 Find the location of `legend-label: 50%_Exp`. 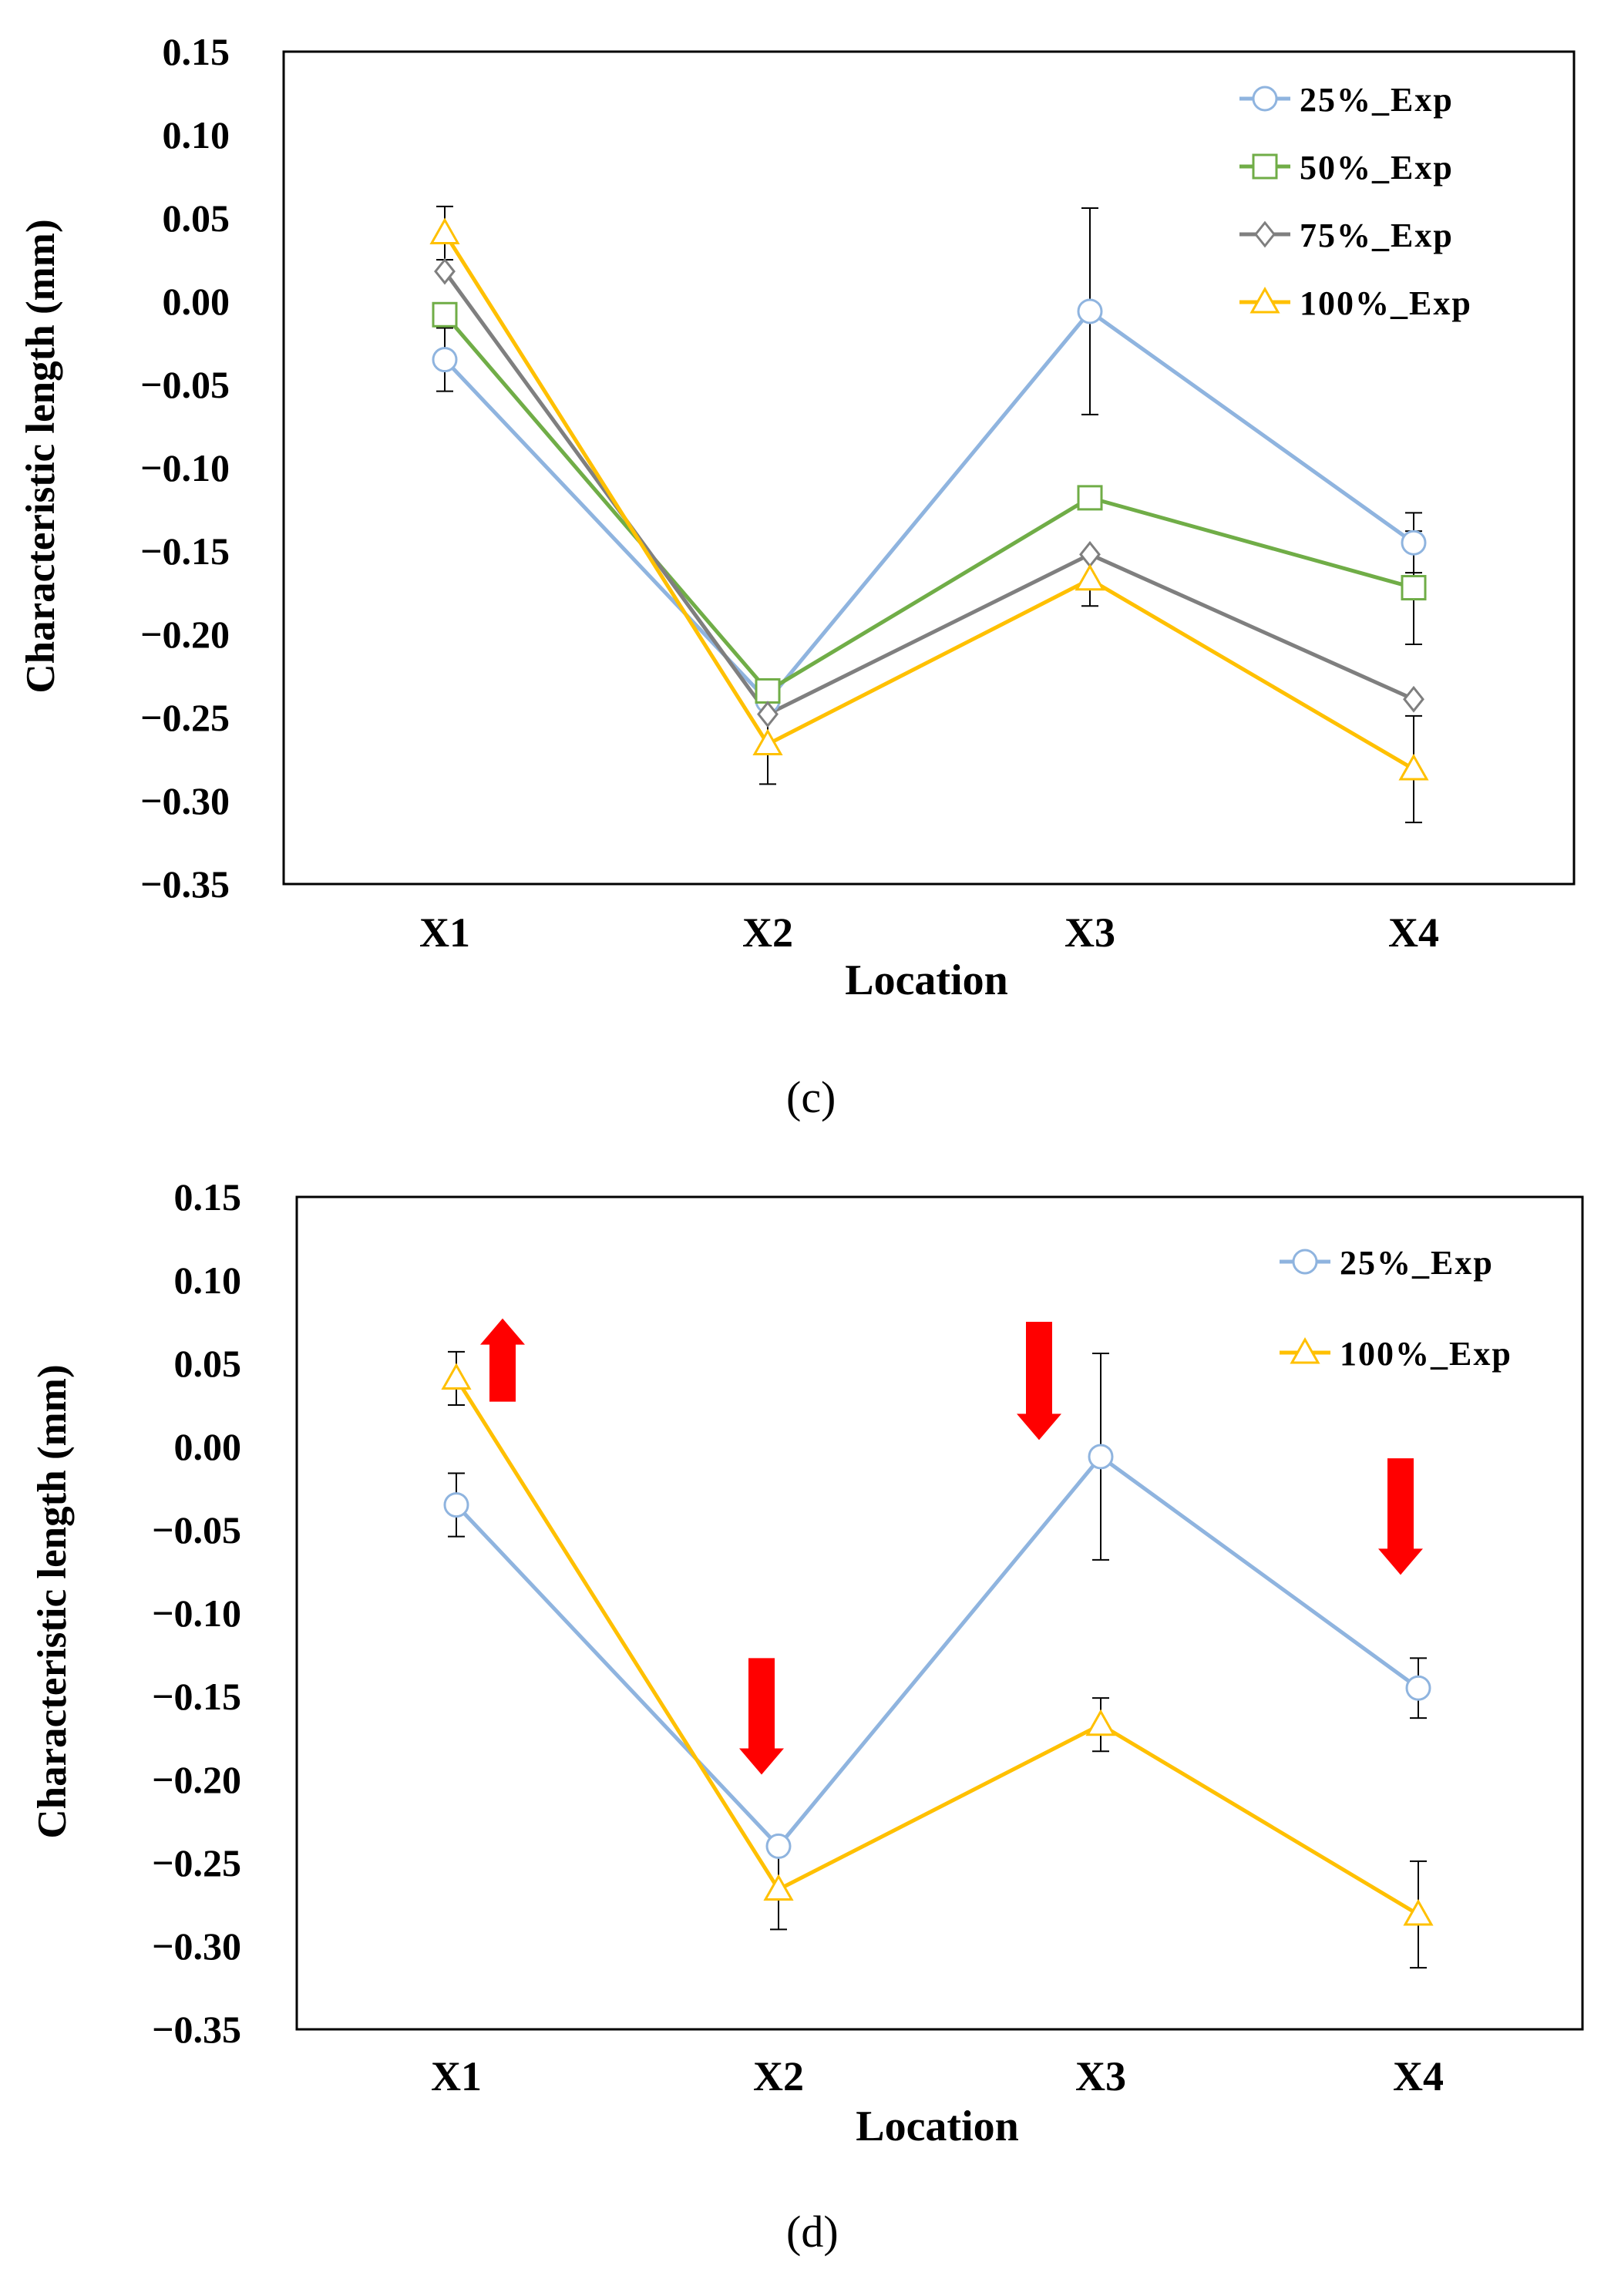

legend-label: 50%_Exp is located at coordinates (1377, 168).